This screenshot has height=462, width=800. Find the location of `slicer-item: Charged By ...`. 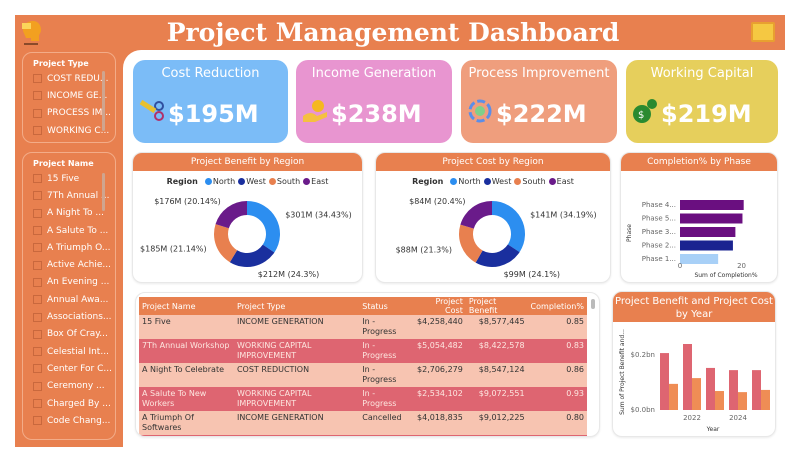

slicer-item: Charged By ... is located at coordinates (74, 403).